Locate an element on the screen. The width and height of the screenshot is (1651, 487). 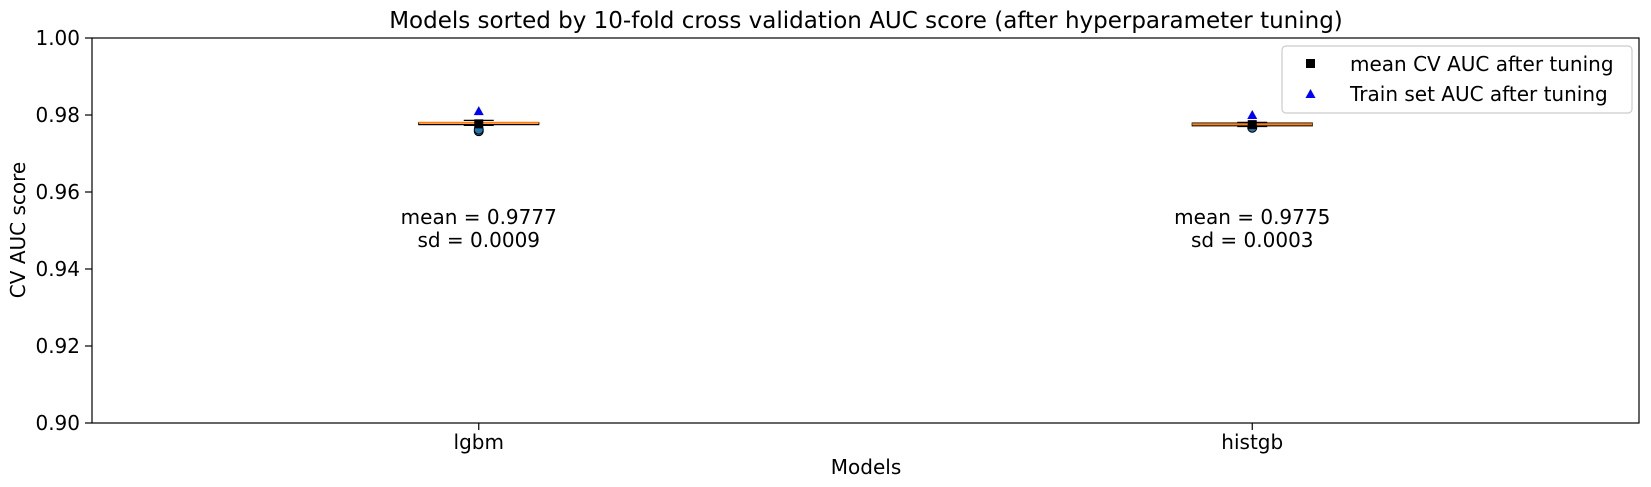
legend-frame is located at coordinates (1457, 79).